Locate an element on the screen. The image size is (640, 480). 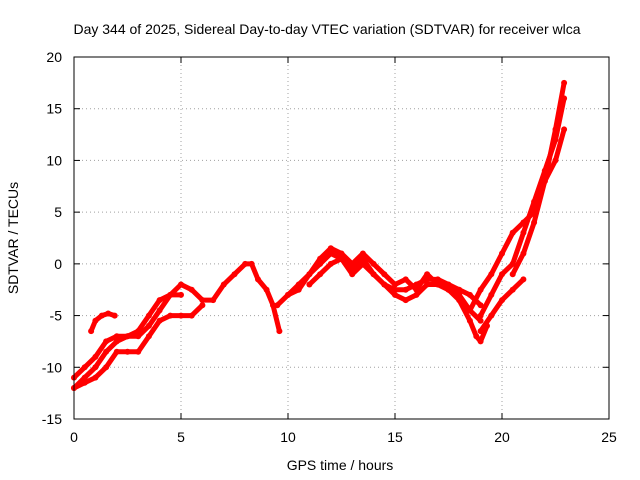
y-tick-label: 5 is located at coordinates (58, 212).